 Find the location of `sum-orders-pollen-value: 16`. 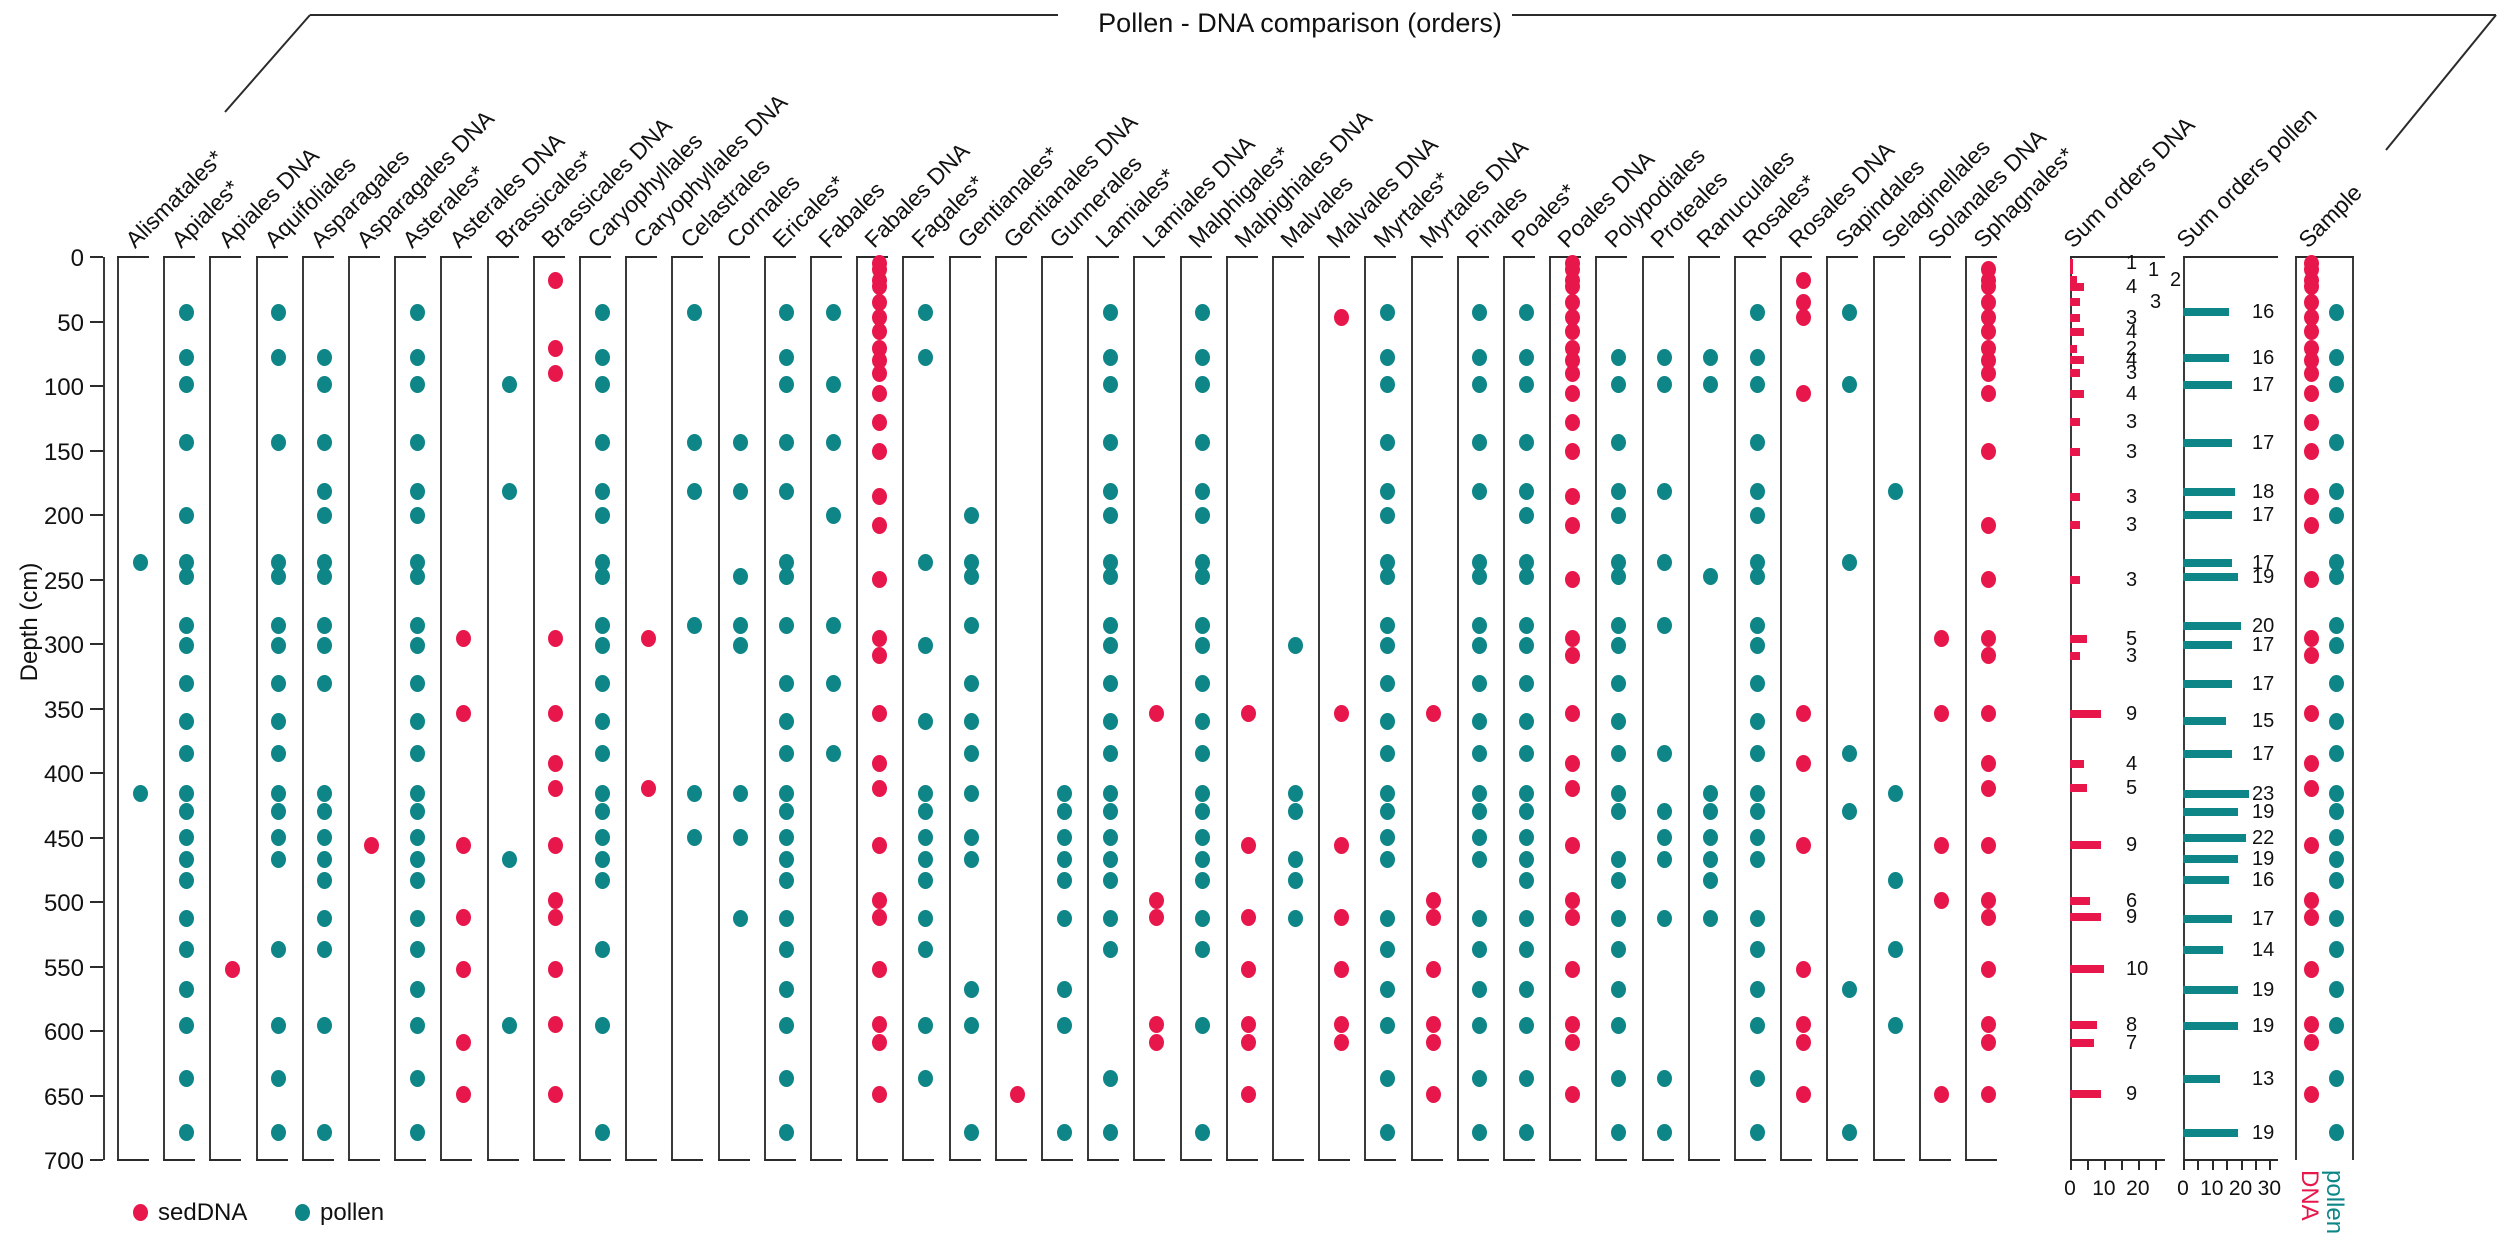

sum-orders-pollen-value: 16 is located at coordinates (2263, 312).